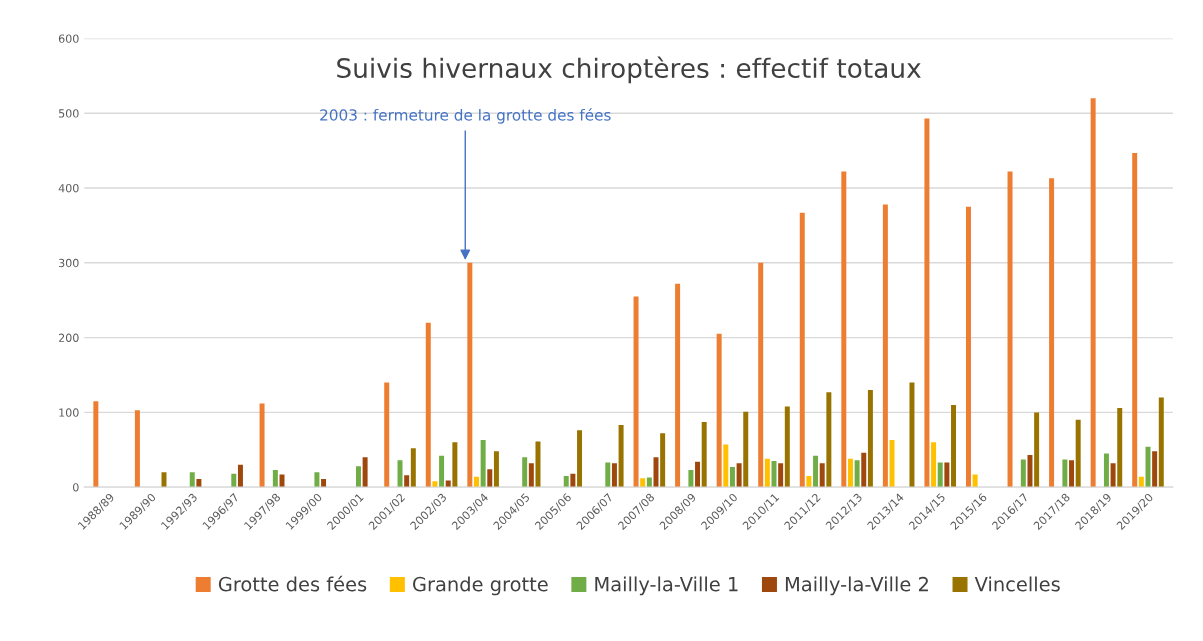 The height and width of the screenshot is (641, 1203). Describe the element at coordinates (480, 586) in the screenshot. I see `legend-label: Grande grotte` at that location.